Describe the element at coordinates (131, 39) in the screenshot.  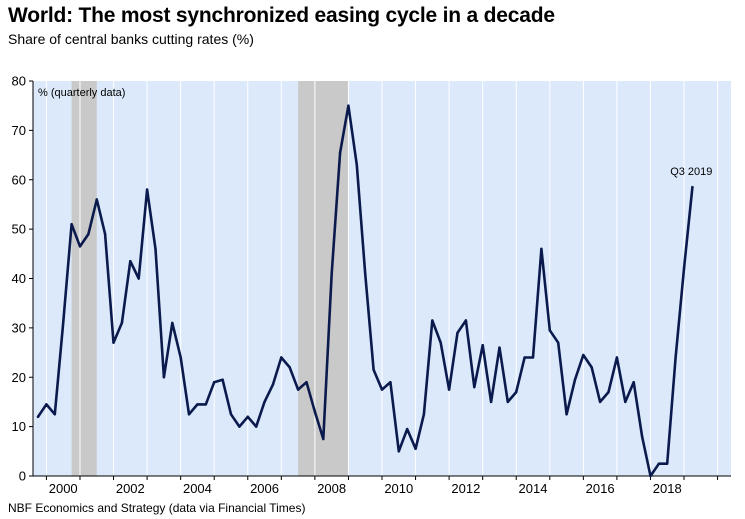
I see `chart-subtitle: Share of central banks cutting rates (%)` at that location.